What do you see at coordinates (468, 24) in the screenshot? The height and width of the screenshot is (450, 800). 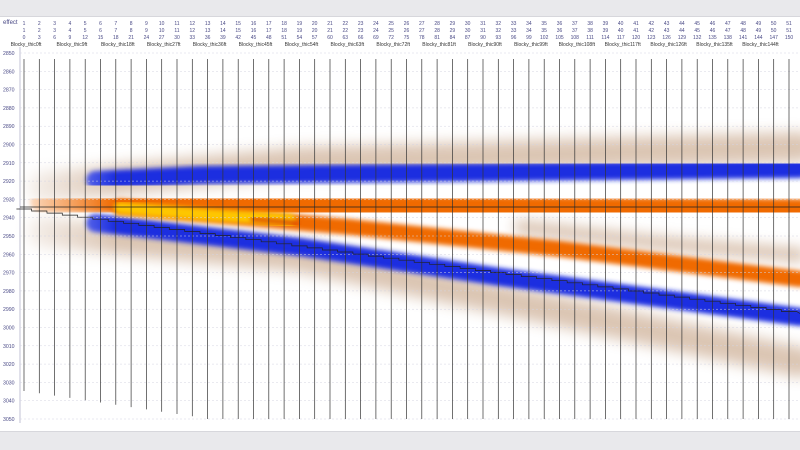 I see `trace-header-row1: 30` at bounding box center [468, 24].